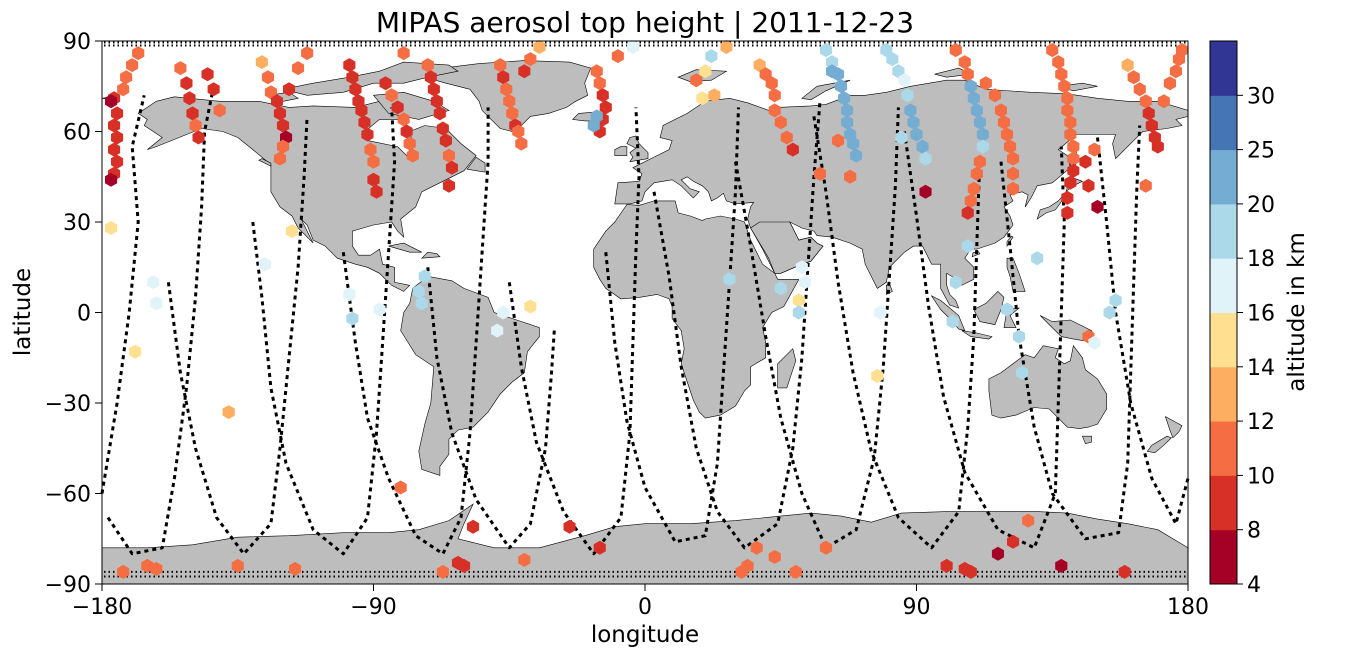  I want to click on land-vancouver-island, so click(265, 162).